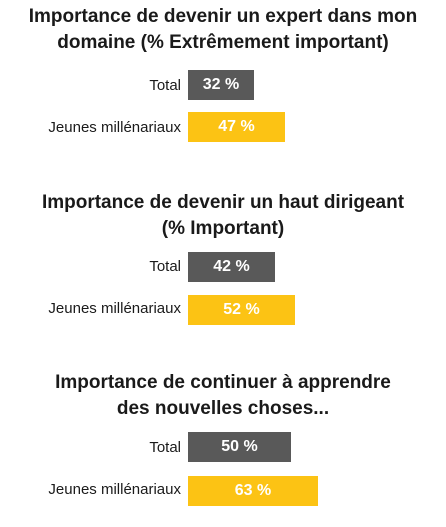  Describe the element at coordinates (223, 42) in the screenshot. I see `chart-title-line-2: domaine (% Extrêmement important)` at that location.